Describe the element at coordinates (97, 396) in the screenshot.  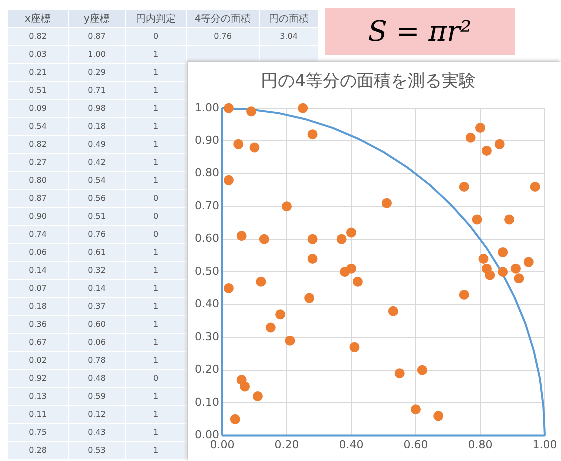
I see `text: 0.59` at that location.